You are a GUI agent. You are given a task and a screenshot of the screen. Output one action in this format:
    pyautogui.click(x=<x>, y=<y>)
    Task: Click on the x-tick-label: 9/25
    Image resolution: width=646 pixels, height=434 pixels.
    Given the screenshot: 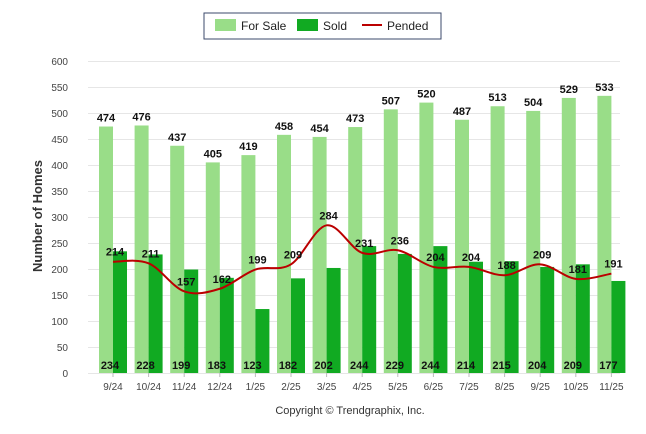 What is the action you would take?
    pyautogui.click(x=540, y=387)
    